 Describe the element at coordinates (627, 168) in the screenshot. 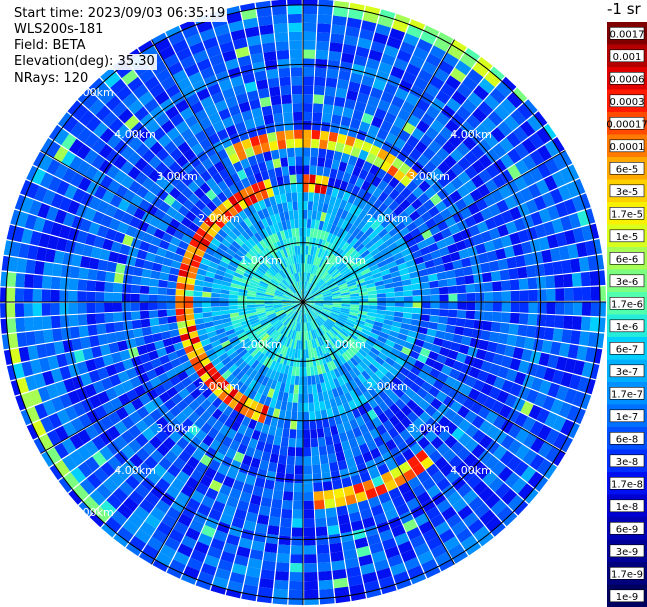

I see `colorbar-label-box` at that location.